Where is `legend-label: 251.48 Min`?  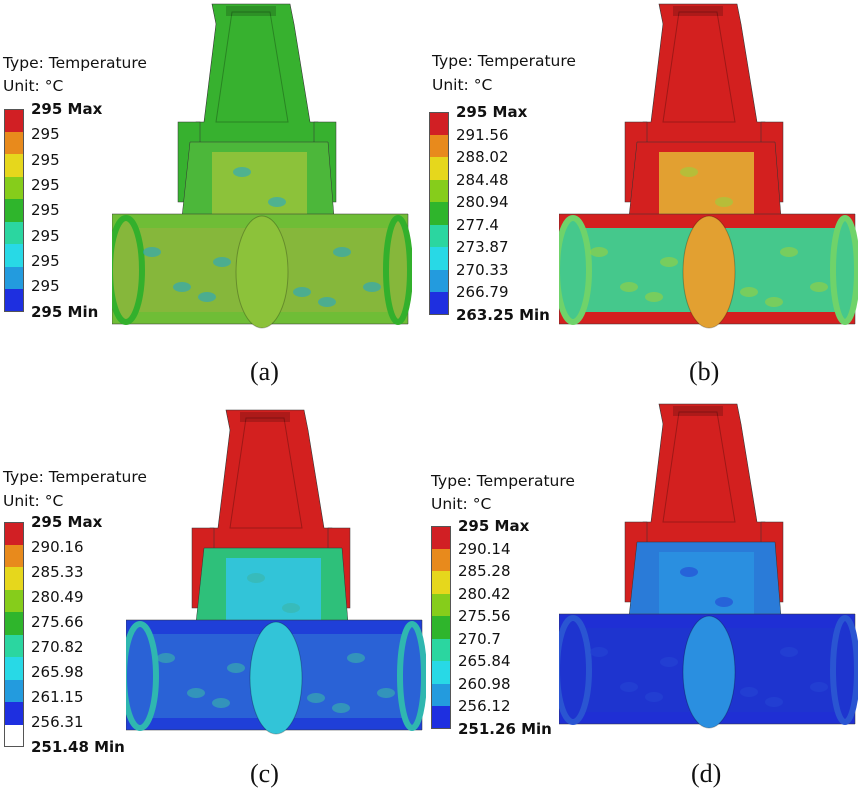
legend-label: 251.48 Min is located at coordinates (78, 747).